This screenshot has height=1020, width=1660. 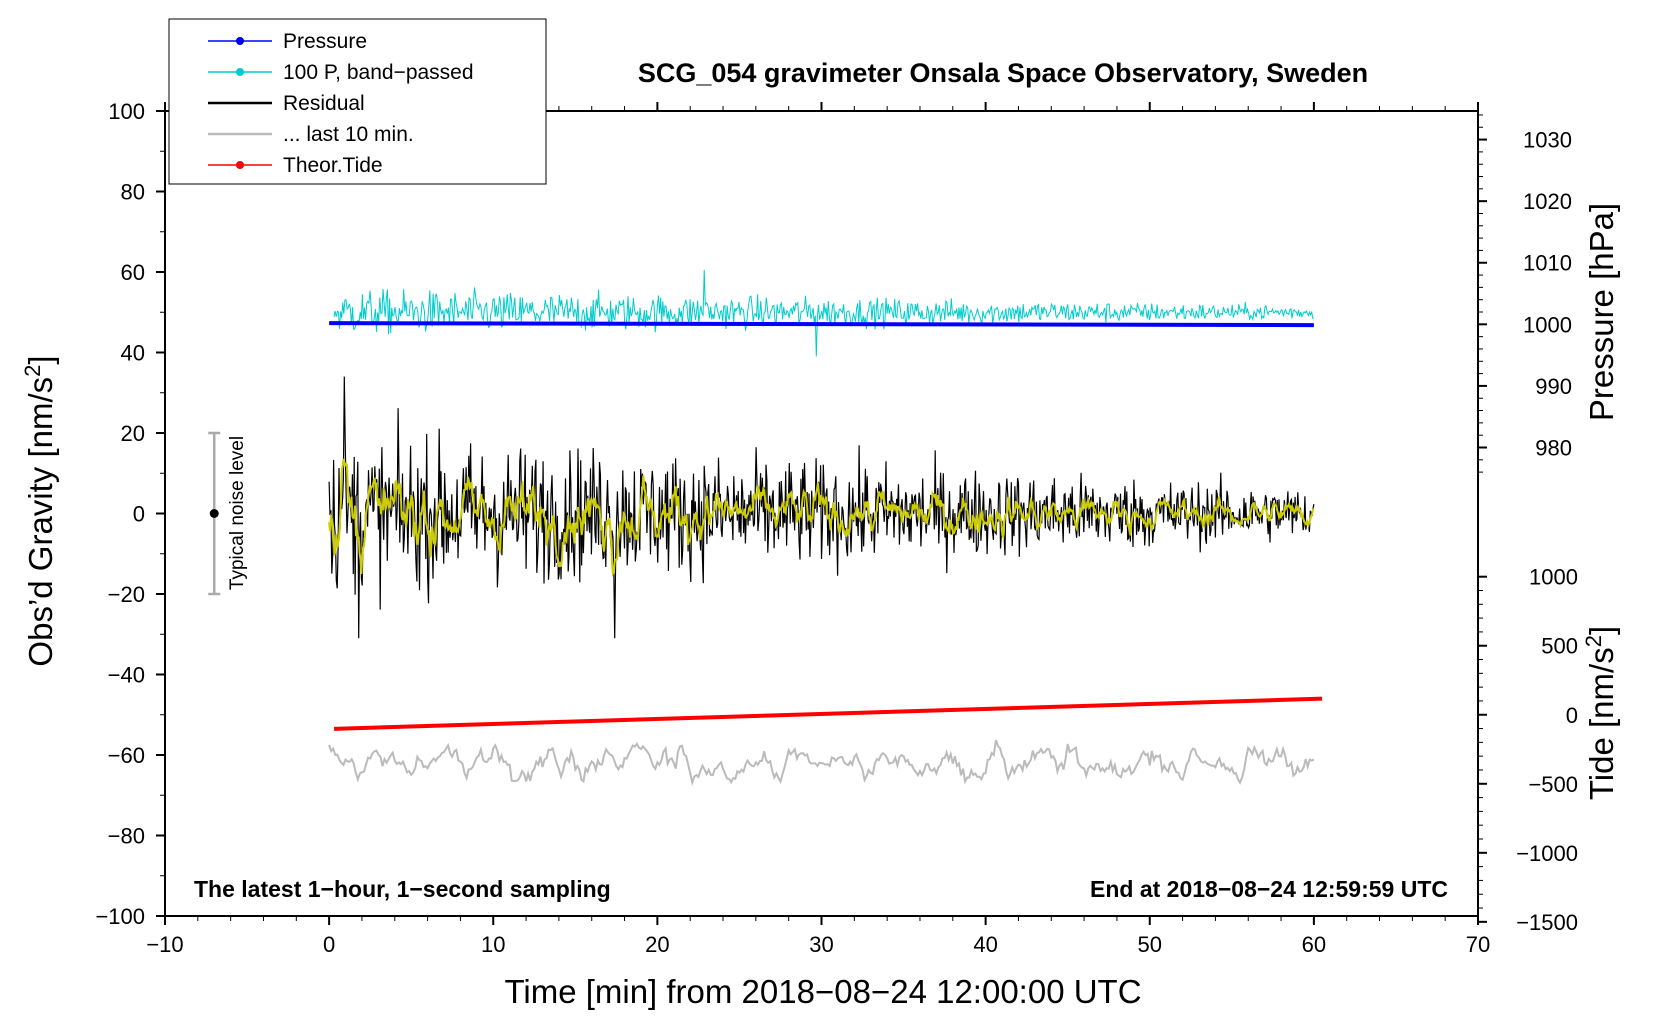 I want to click on x-tick-label: 70, so click(x=1478, y=944).